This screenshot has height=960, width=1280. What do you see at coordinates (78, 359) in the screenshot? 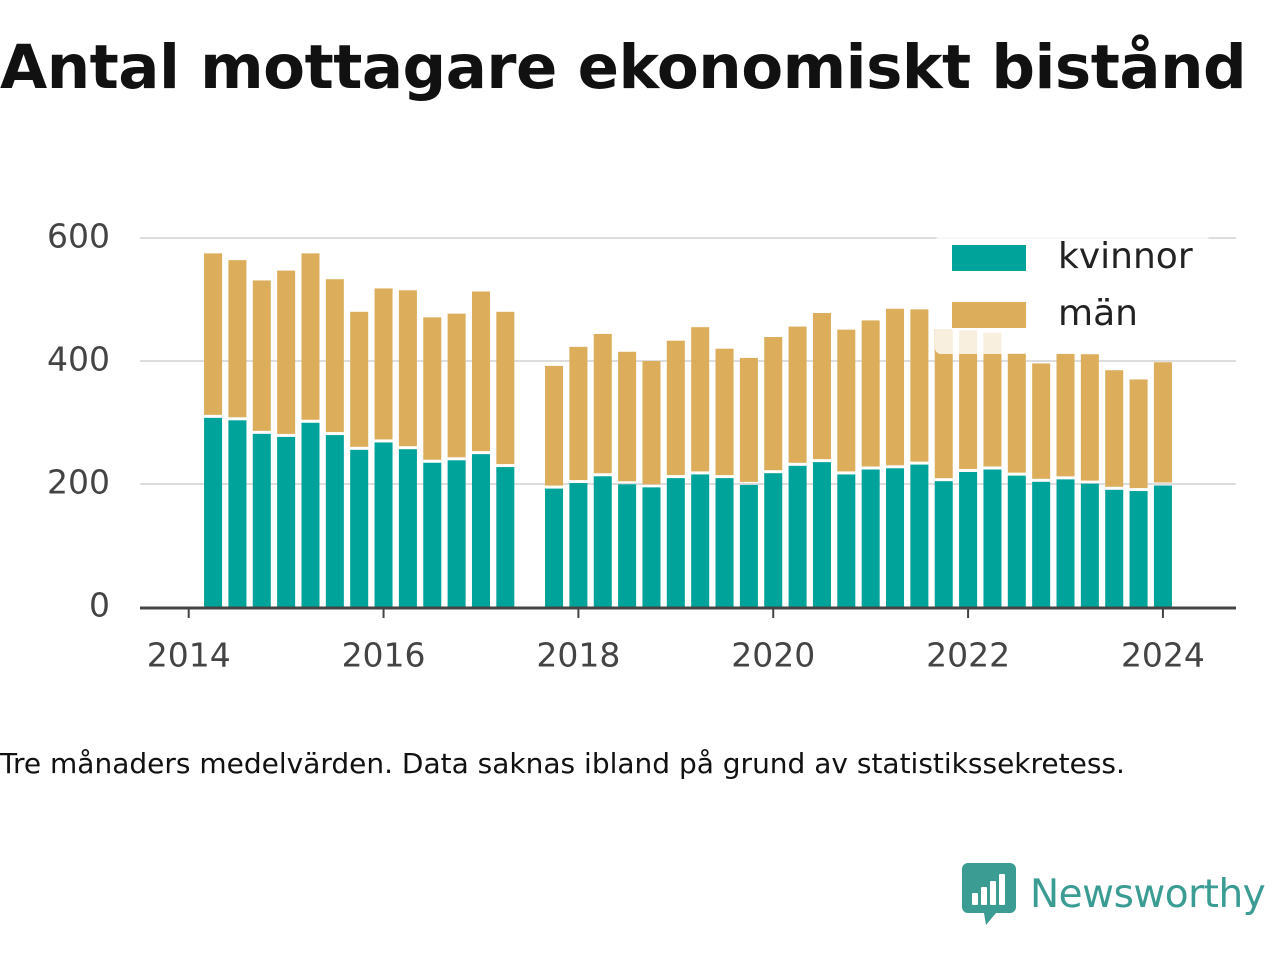
I see `y-tick-label-400: 400` at bounding box center [78, 359].